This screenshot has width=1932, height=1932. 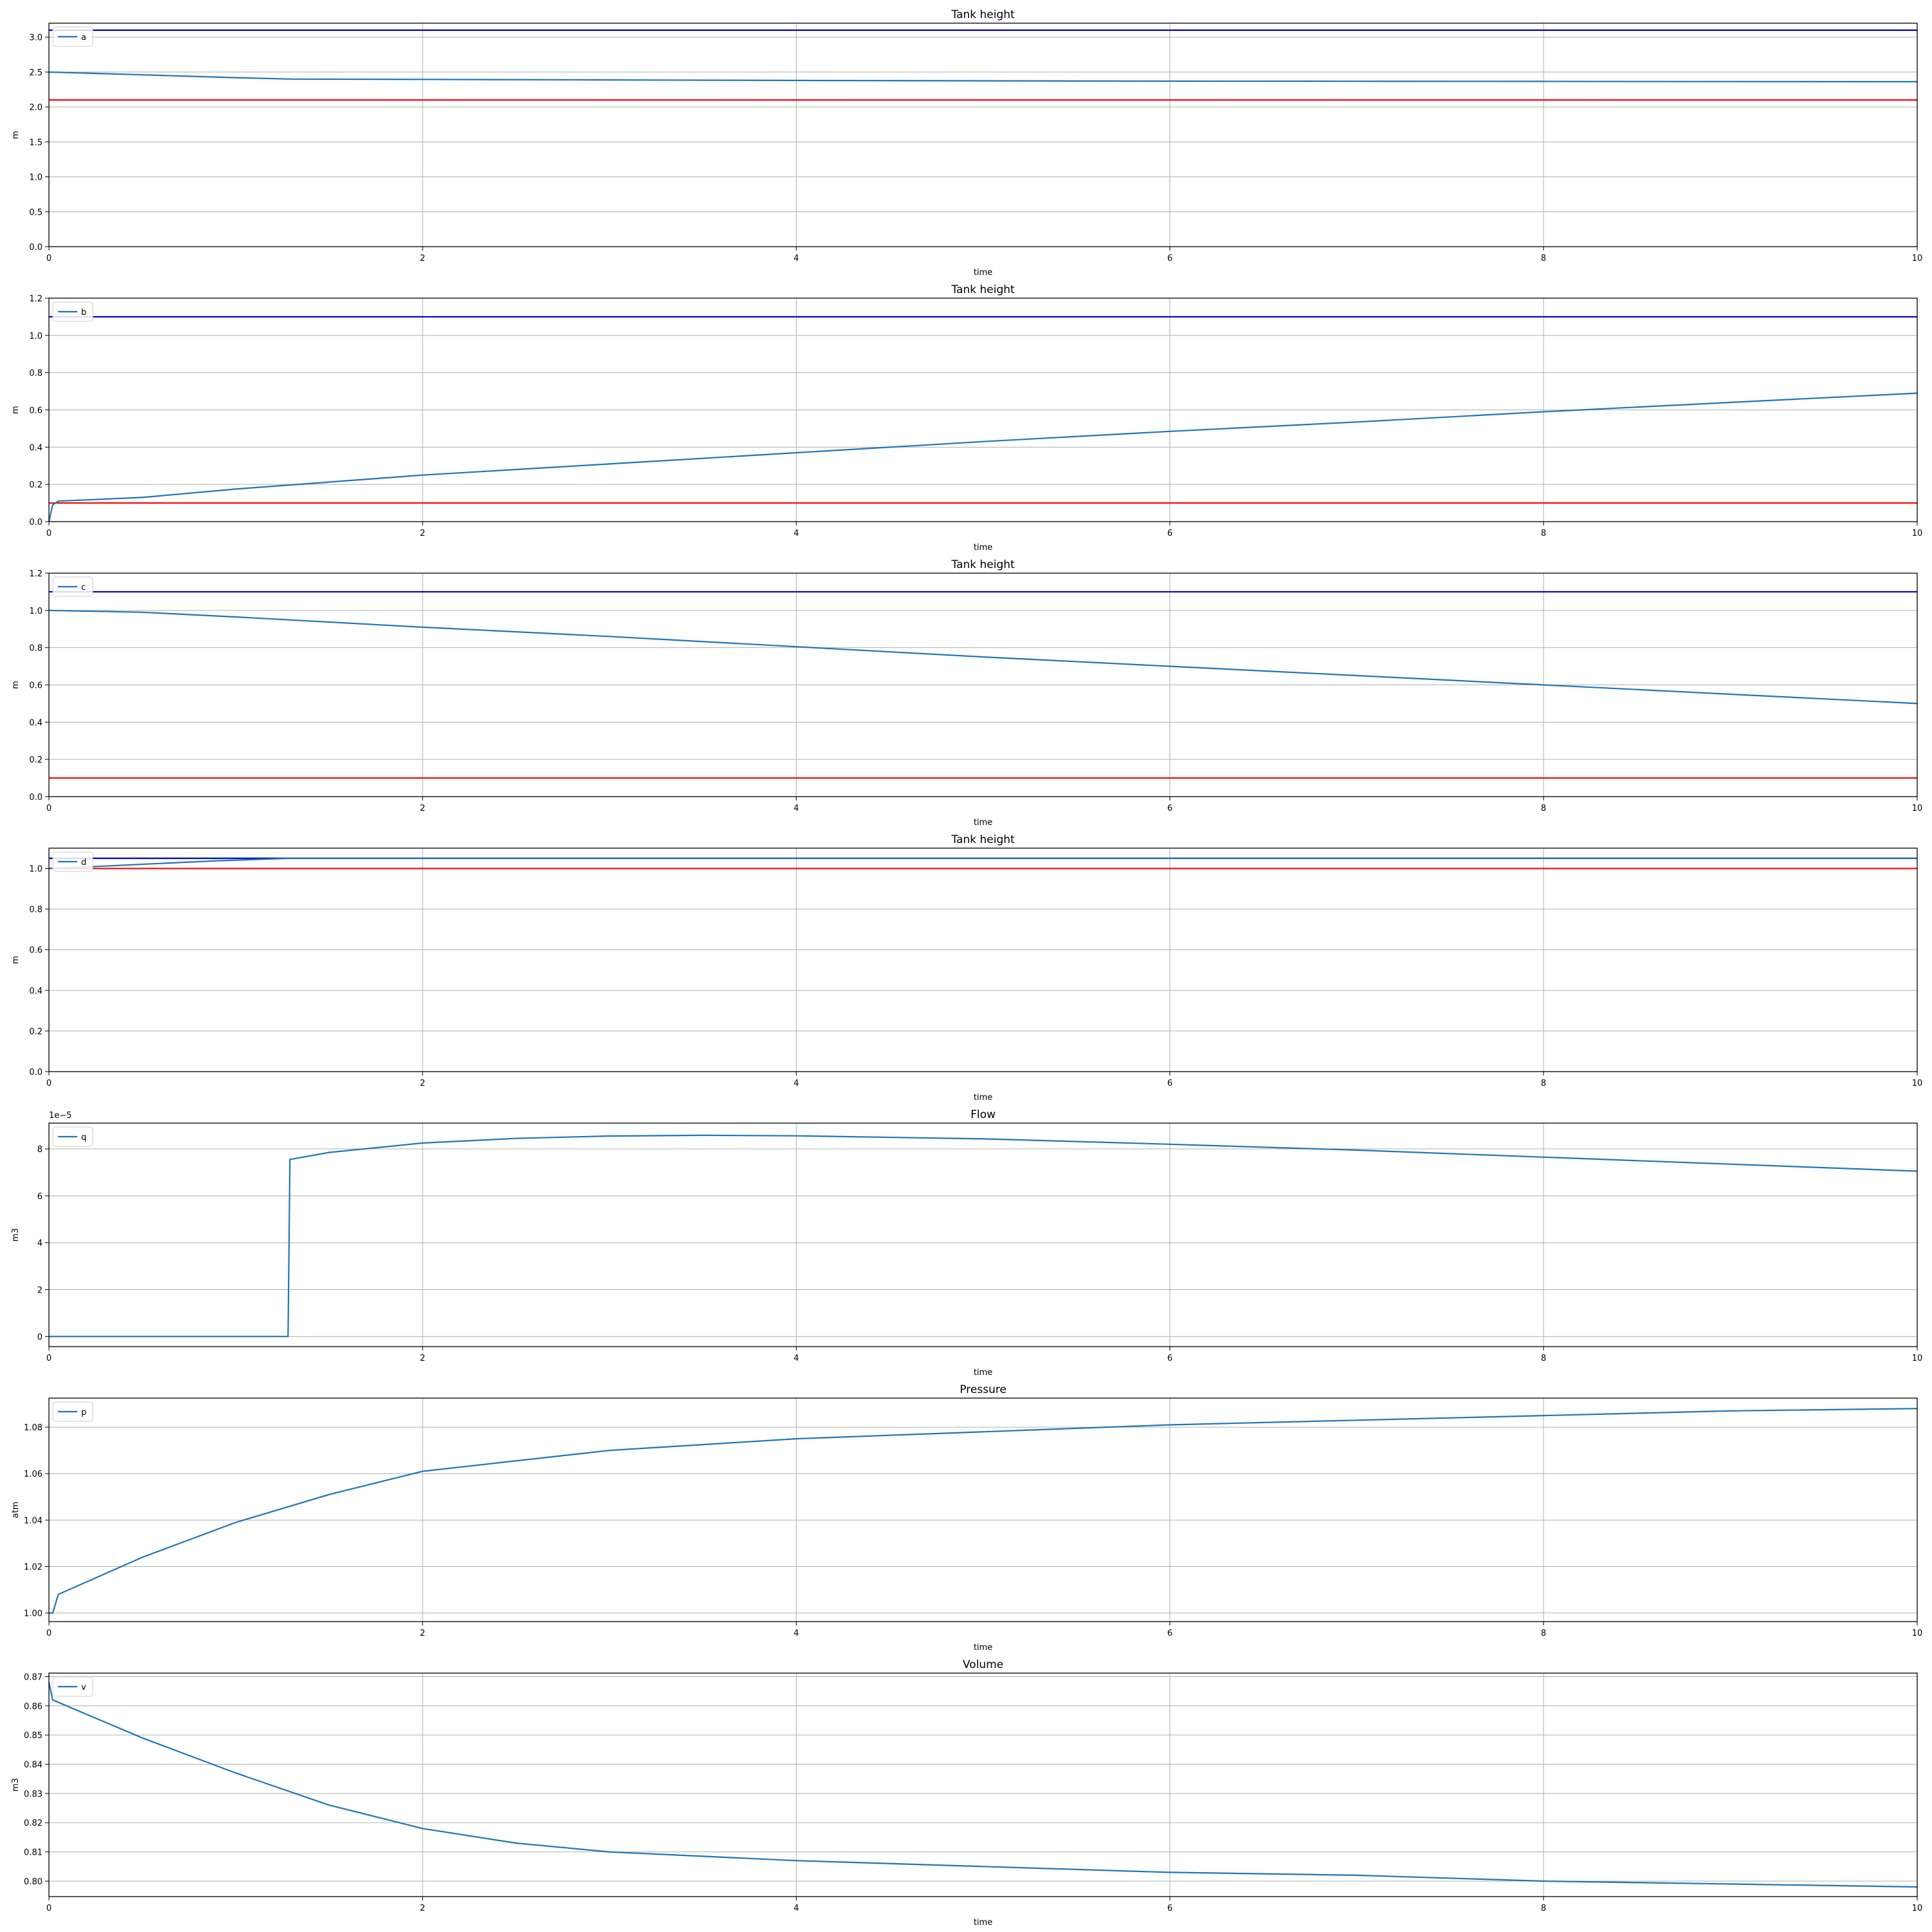 What do you see at coordinates (40, 1291) in the screenshot?
I see `y-tick-label: 2` at bounding box center [40, 1291].